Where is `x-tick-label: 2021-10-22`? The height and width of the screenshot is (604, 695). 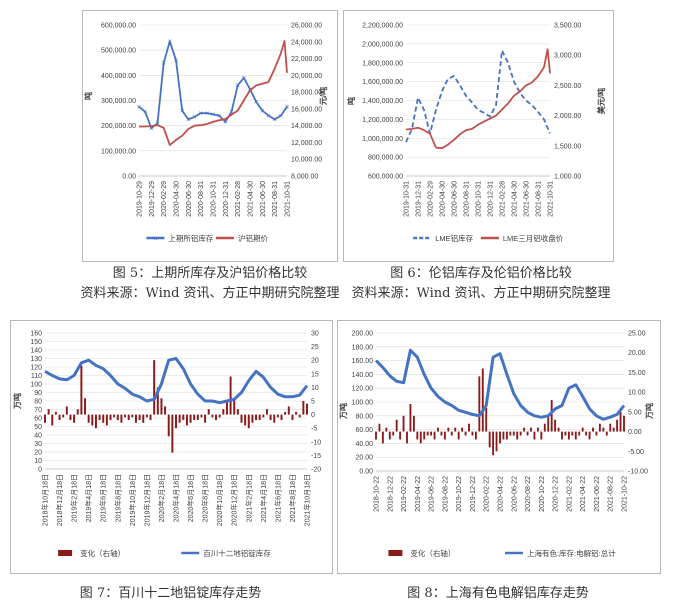
x-tick-label: 2021-10-22 is located at coordinates (625, 494).